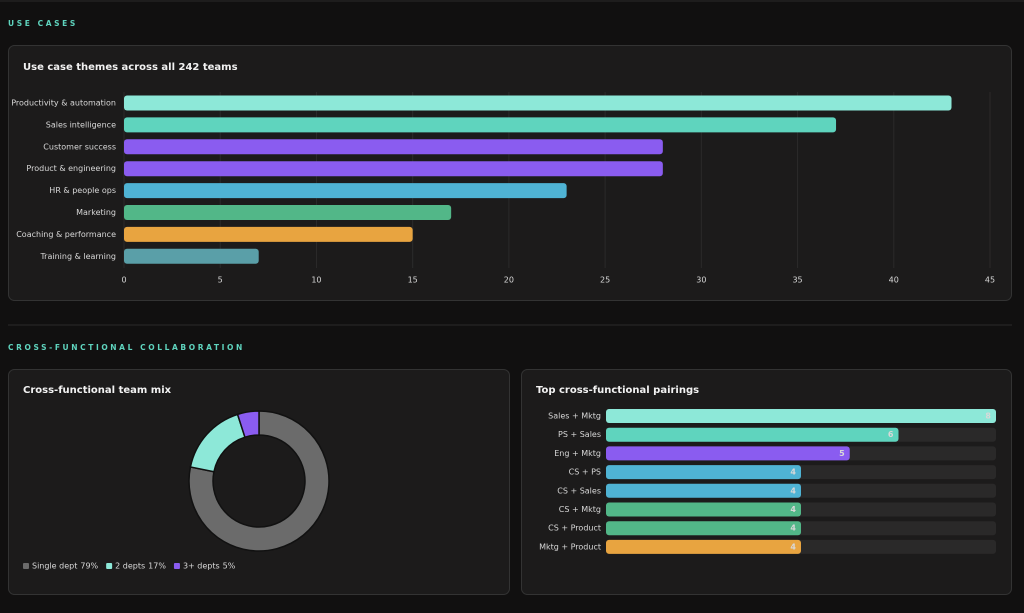  What do you see at coordinates (842, 453) in the screenshot?
I see `value-label: 5` at bounding box center [842, 453].